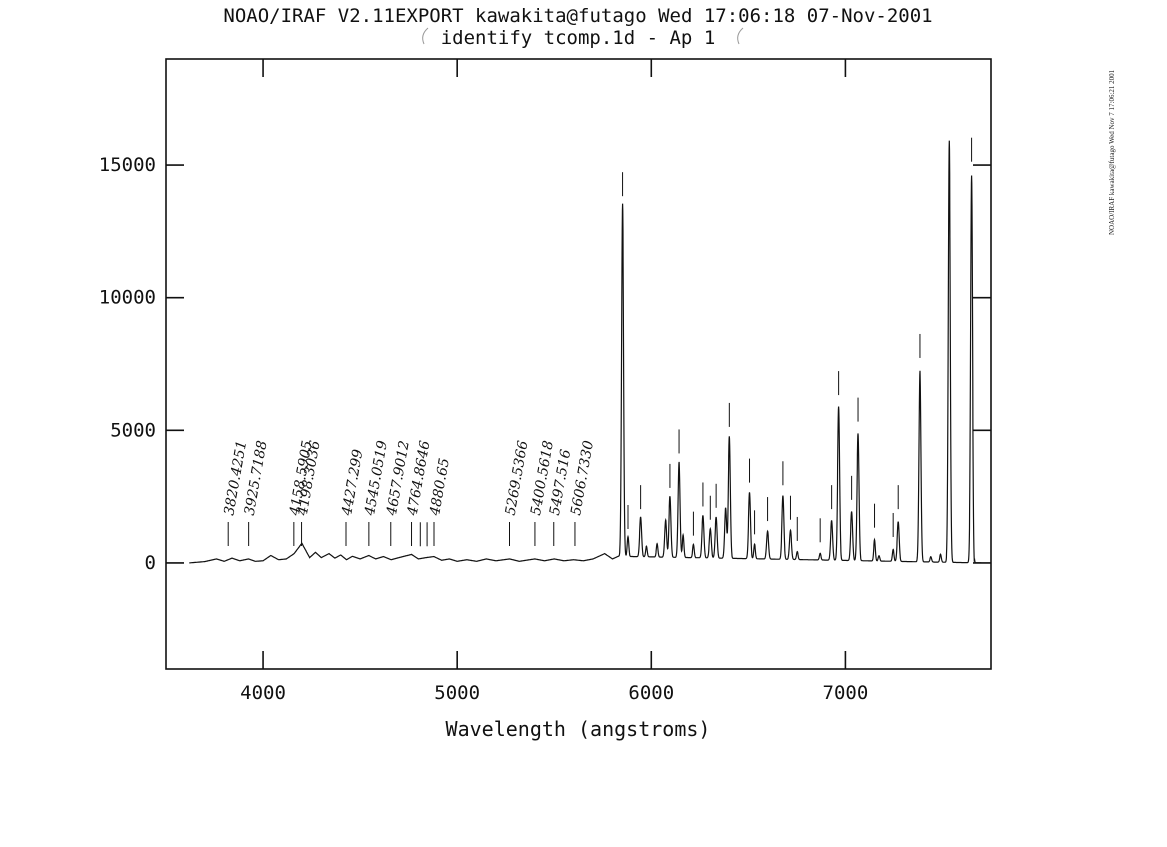 This screenshot has width=1167, height=847. I want to click on identified-line-label: 4880.65, so click(440, 487).